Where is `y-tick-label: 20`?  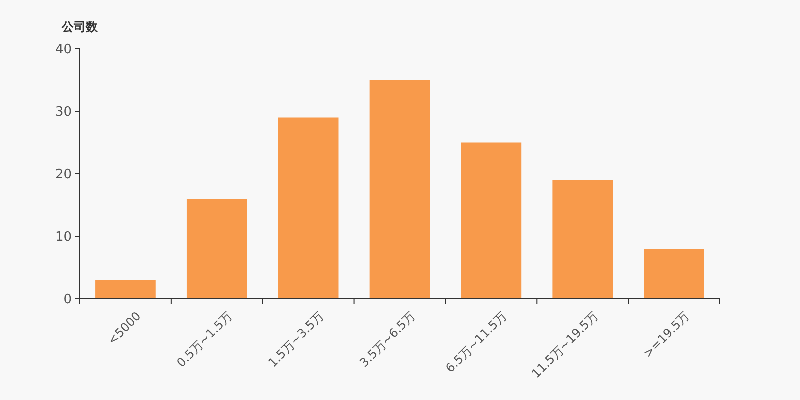 y-tick-label: 20 is located at coordinates (63, 175).